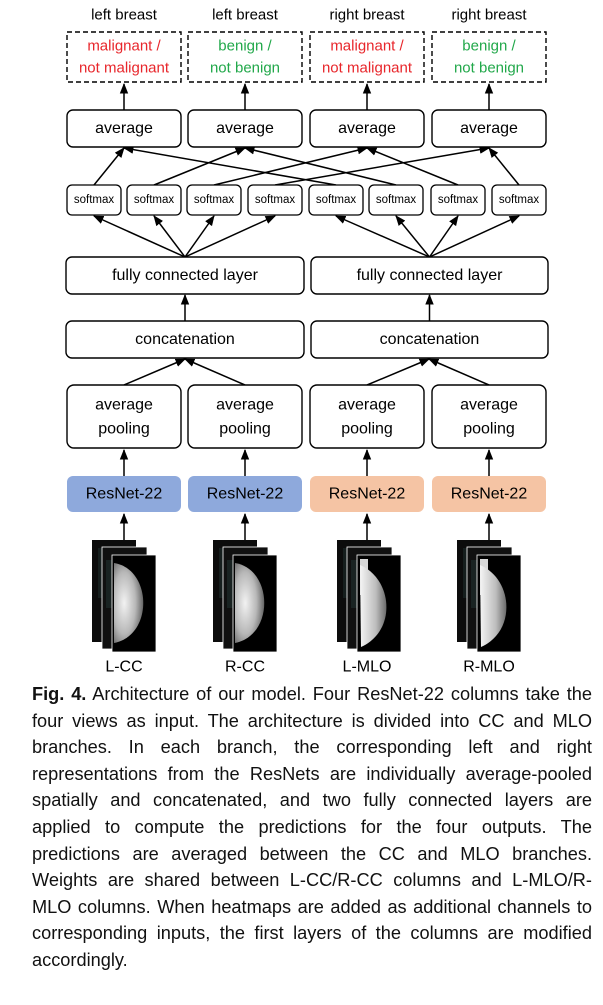  Describe the element at coordinates (245, 667) in the screenshot. I see `view-label-2: R-CC` at that location.